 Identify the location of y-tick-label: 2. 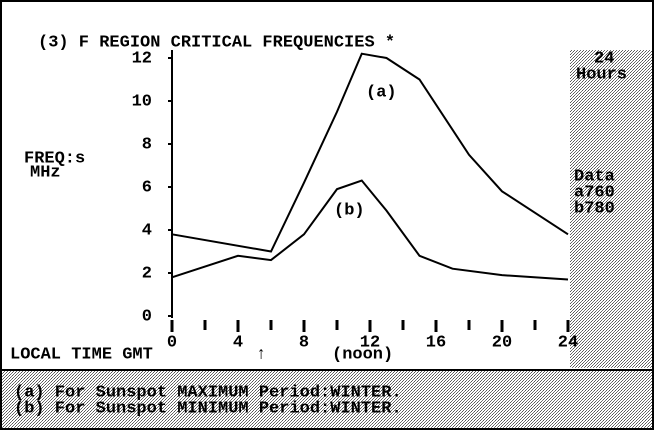
(147, 273).